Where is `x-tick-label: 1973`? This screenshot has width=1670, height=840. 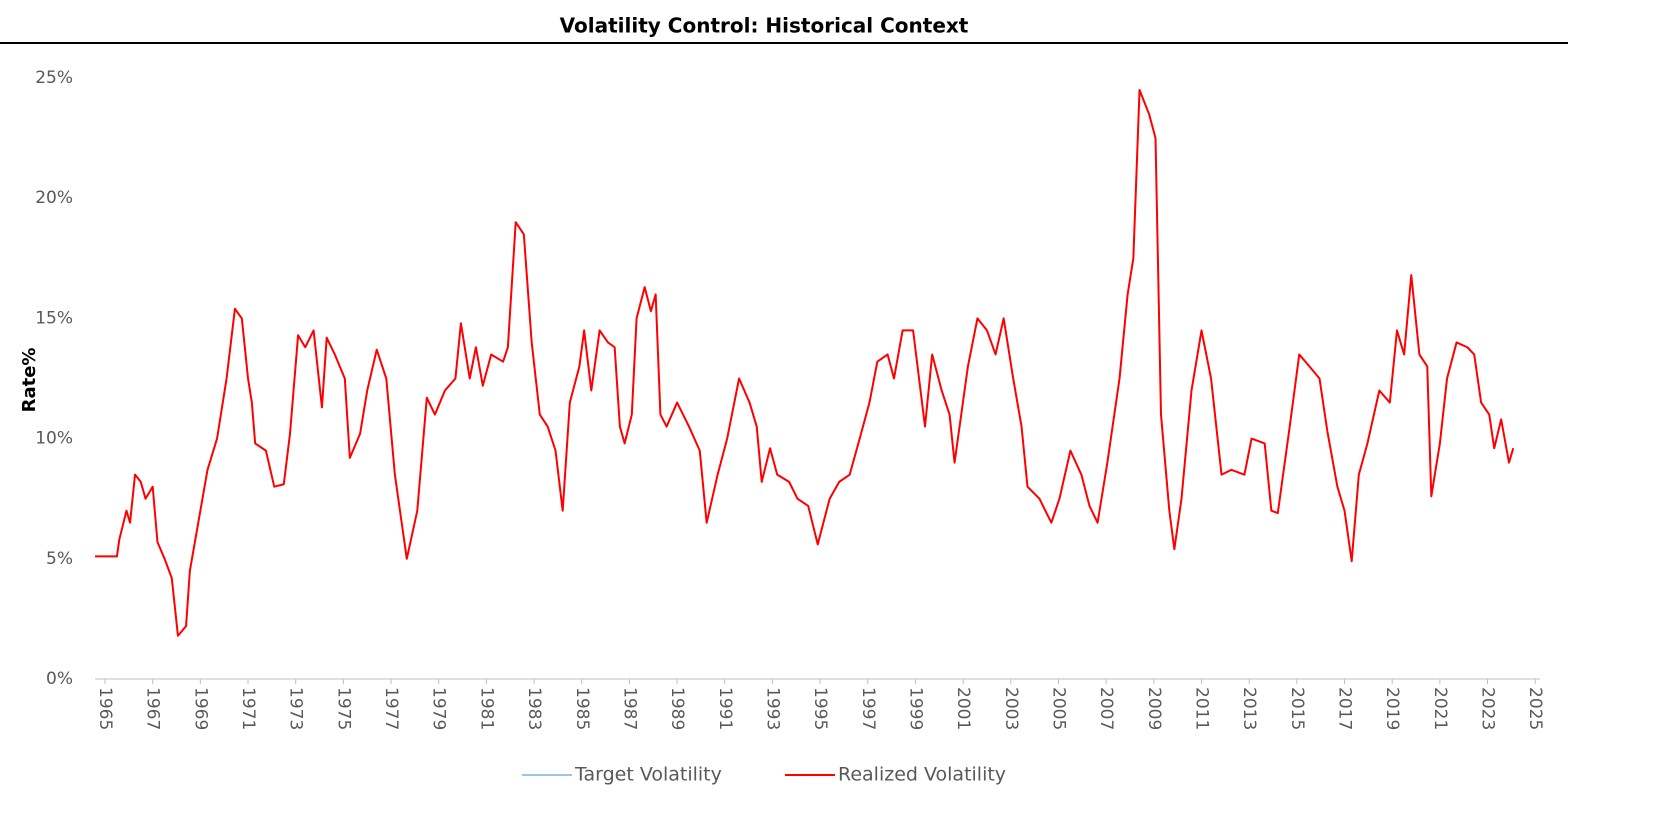 x-tick-label: 1973 is located at coordinates (296, 708).